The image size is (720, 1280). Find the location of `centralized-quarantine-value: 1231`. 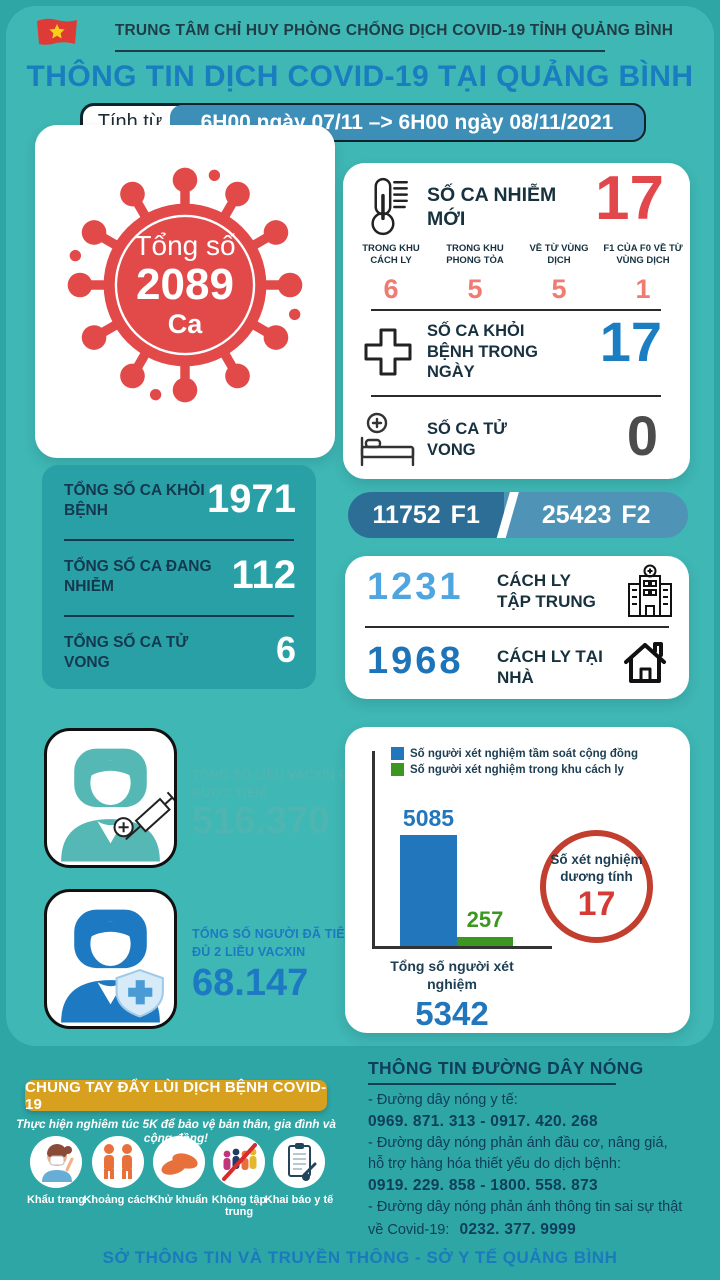

centralized-quarantine-value: 1231 is located at coordinates (415, 587).